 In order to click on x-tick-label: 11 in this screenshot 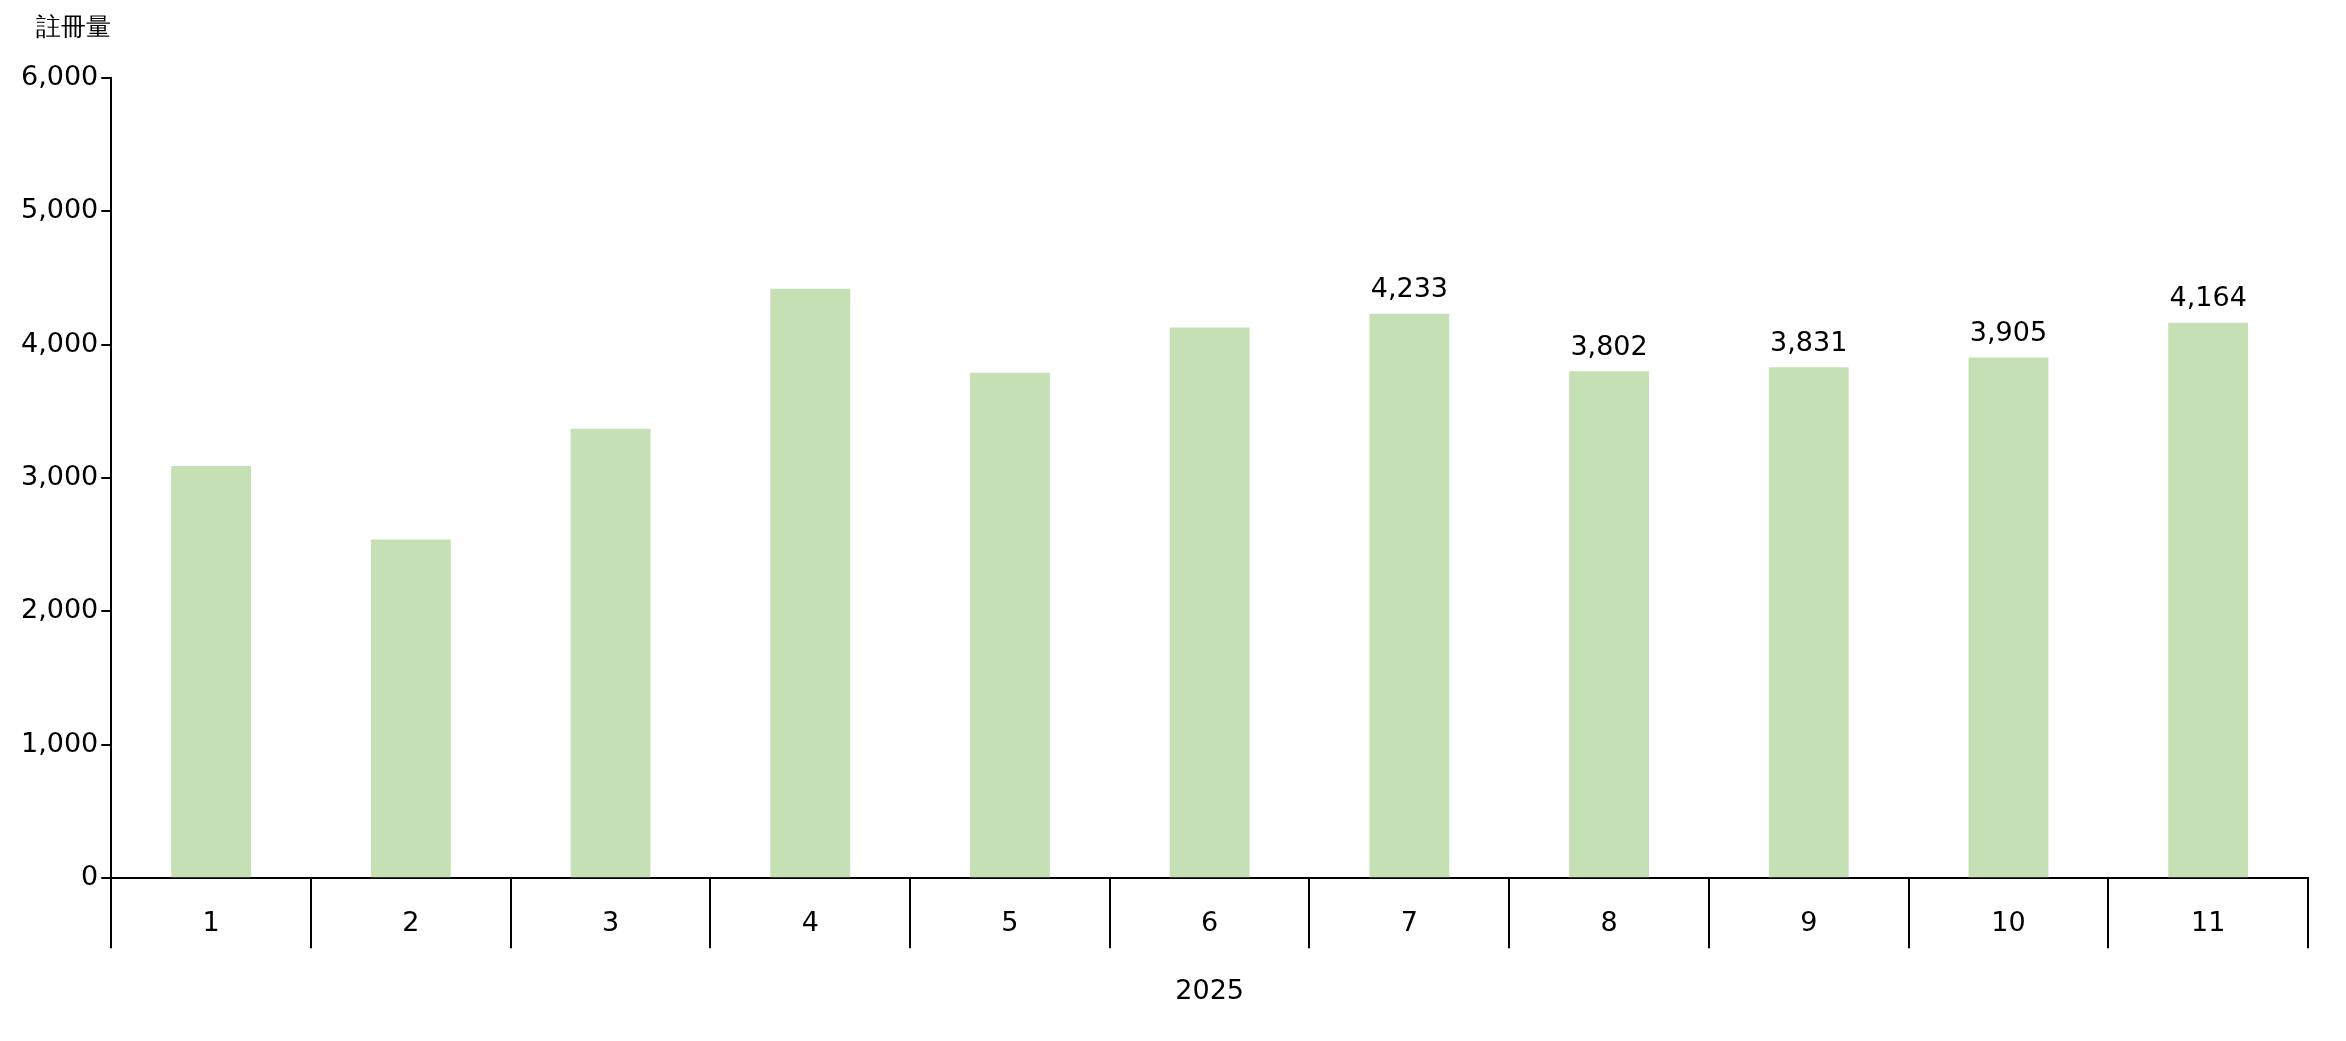, I will do `click(2208, 922)`.